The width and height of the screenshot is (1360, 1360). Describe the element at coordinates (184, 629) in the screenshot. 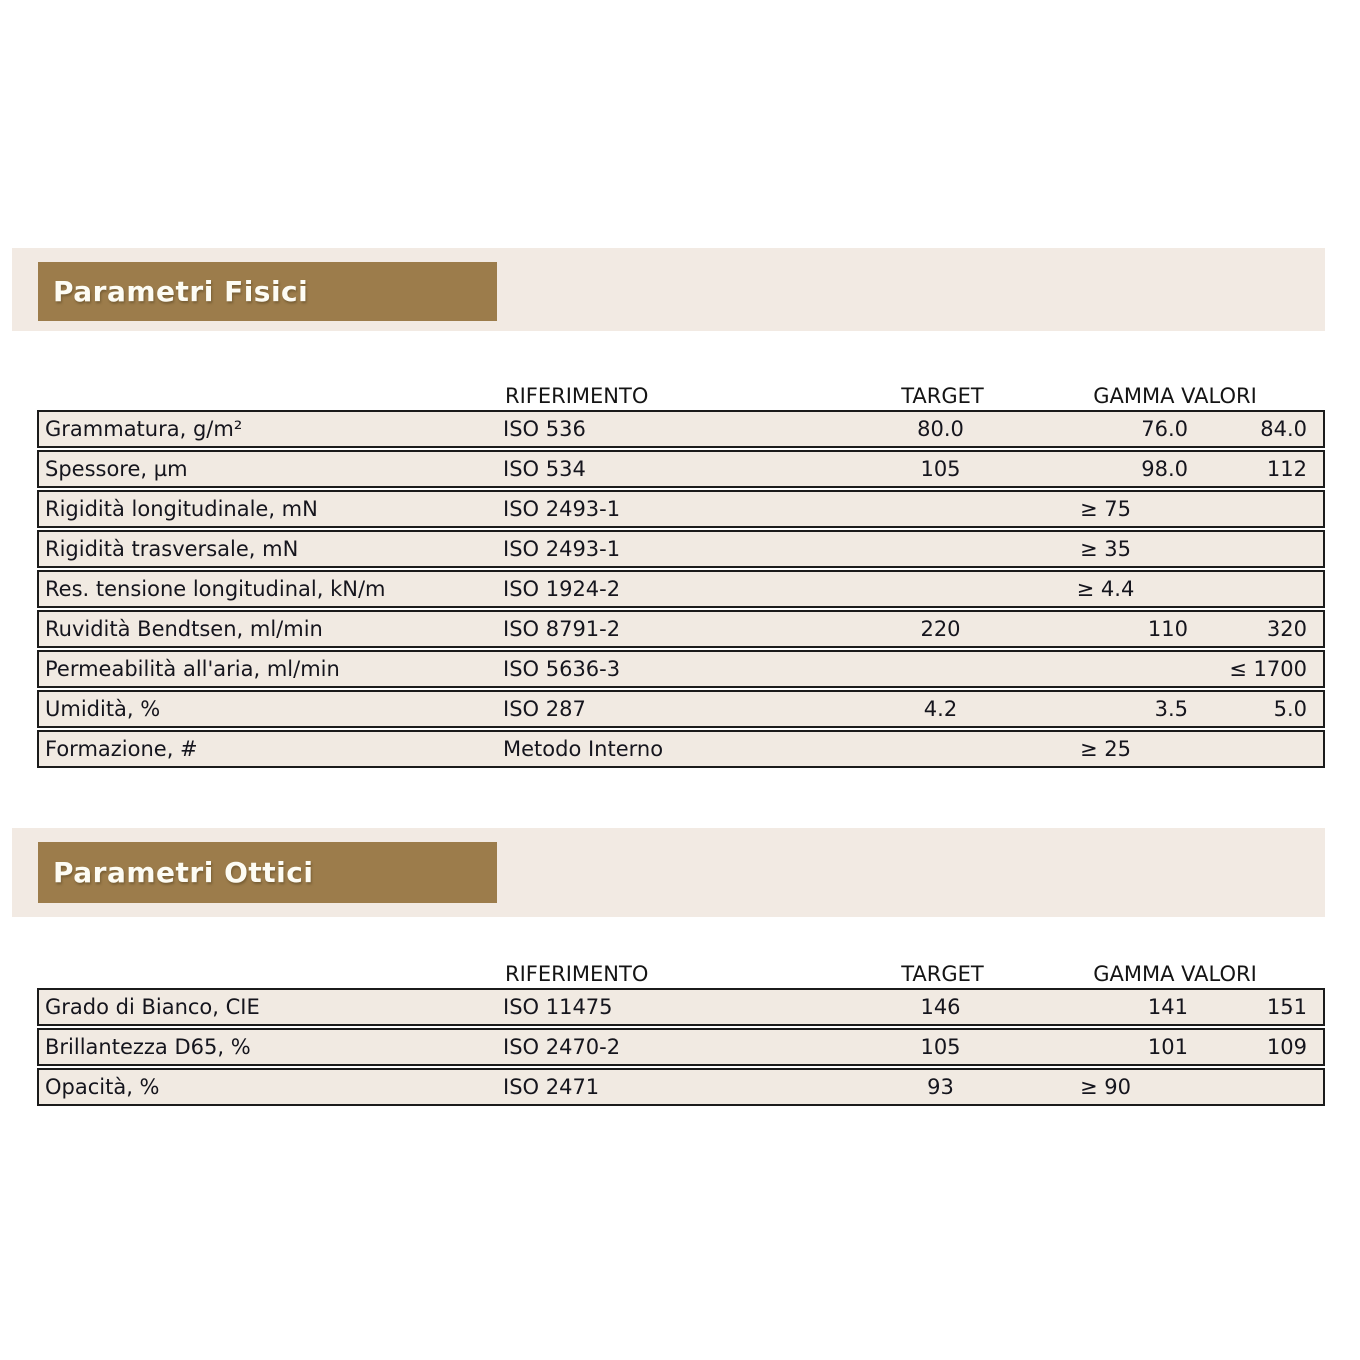

I see `param-label: Ruvidità Bendtsen, ml/min` at that location.